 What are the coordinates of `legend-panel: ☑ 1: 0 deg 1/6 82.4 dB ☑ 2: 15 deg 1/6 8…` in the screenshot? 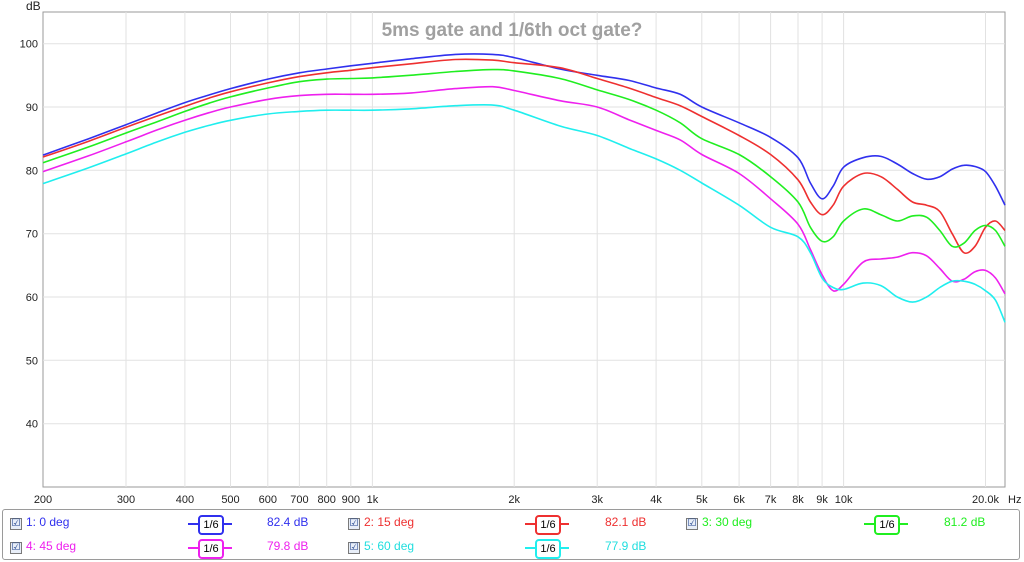 It's located at (511, 534).